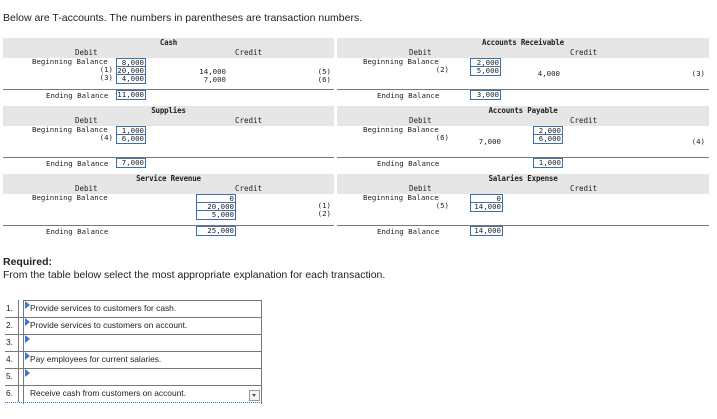 Image resolution: width=717 pixels, height=419 pixels. What do you see at coordinates (12, 393) in the screenshot?
I see `row-number: 6.` at bounding box center [12, 393].